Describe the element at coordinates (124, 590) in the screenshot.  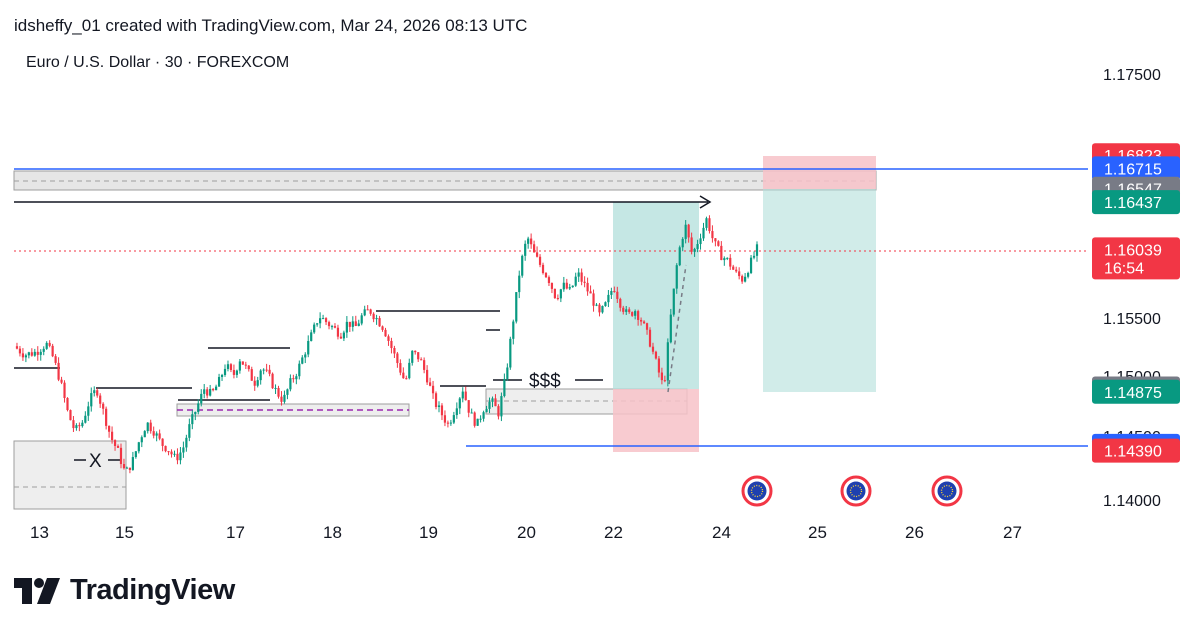
I see `tradingview-logo: TradingView` at that location.